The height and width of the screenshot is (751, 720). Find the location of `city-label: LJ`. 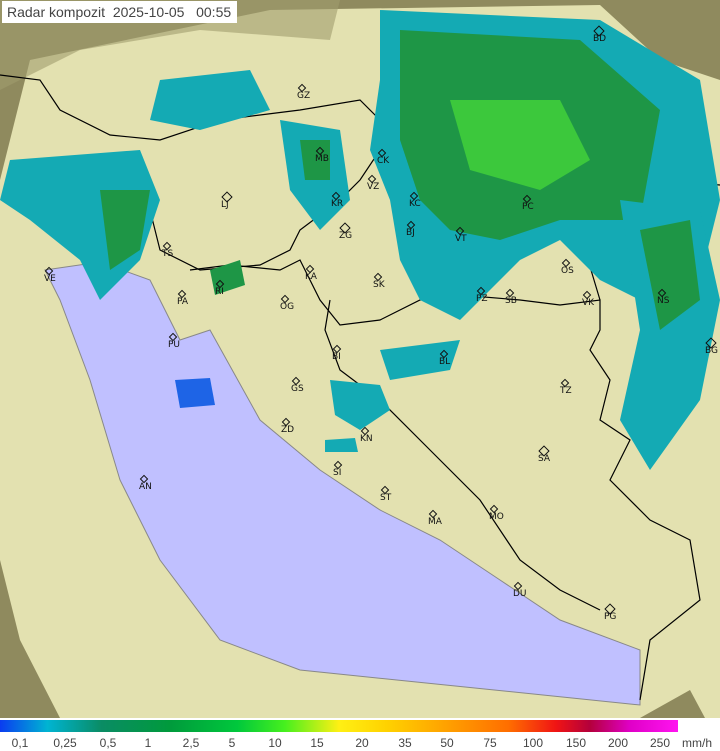

city-label: LJ is located at coordinates (225, 205).